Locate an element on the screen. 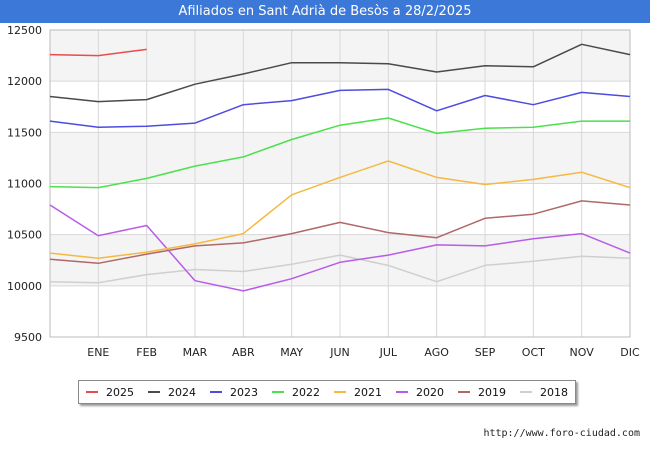  legend-item-2021: 2021 is located at coordinates (358, 392).